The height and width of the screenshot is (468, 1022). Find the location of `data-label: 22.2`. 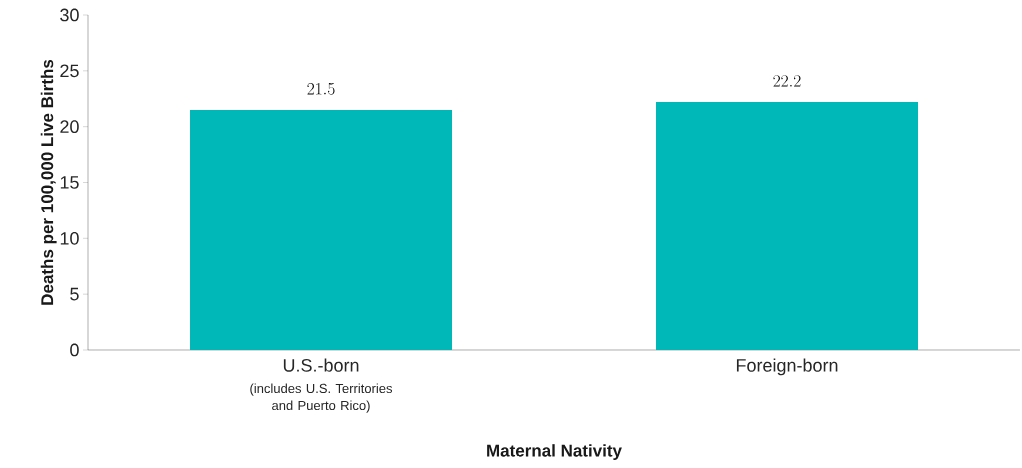

data-label: 22.2 is located at coordinates (787, 81).